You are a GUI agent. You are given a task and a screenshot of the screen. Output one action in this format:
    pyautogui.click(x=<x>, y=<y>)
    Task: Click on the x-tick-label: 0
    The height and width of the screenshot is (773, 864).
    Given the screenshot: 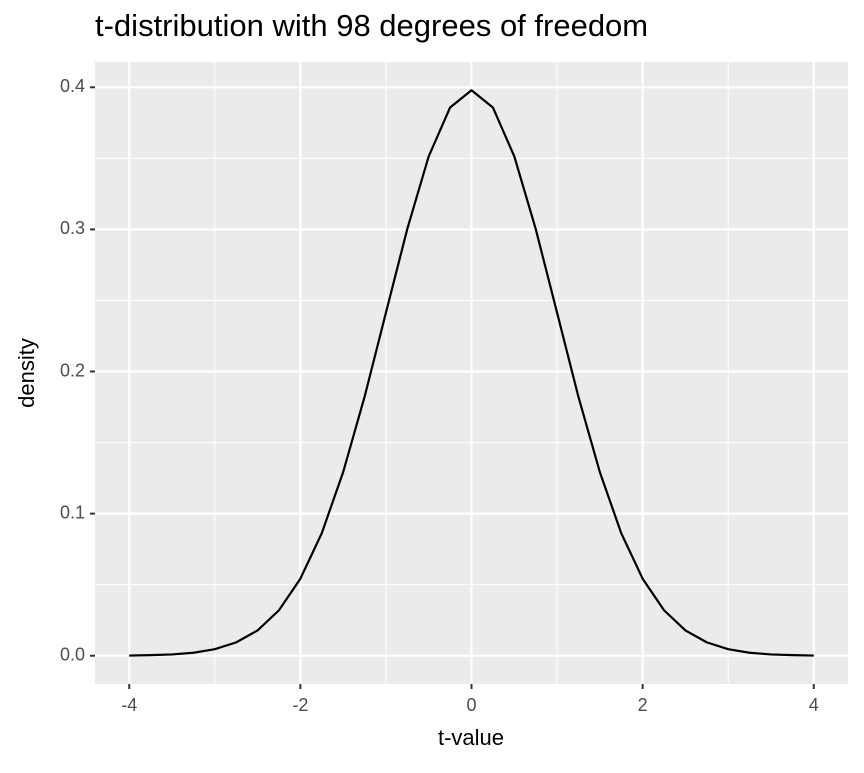 What is the action you would take?
    pyautogui.click(x=471, y=705)
    